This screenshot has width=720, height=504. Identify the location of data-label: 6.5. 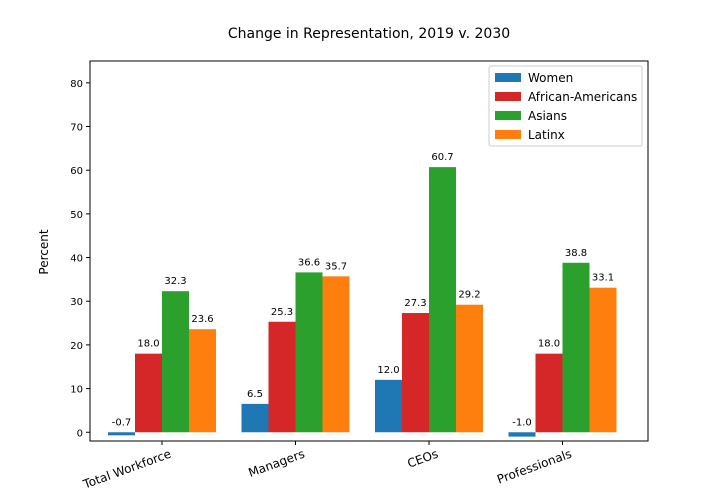
(255, 394).